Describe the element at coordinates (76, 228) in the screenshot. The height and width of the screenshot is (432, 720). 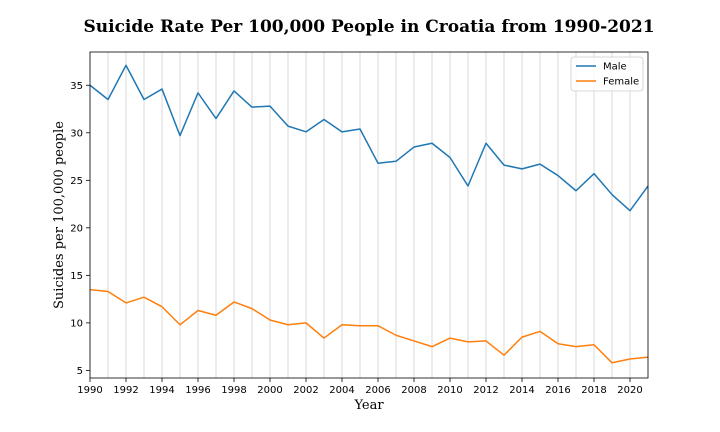
I see `y-tick-label: 20` at that location.